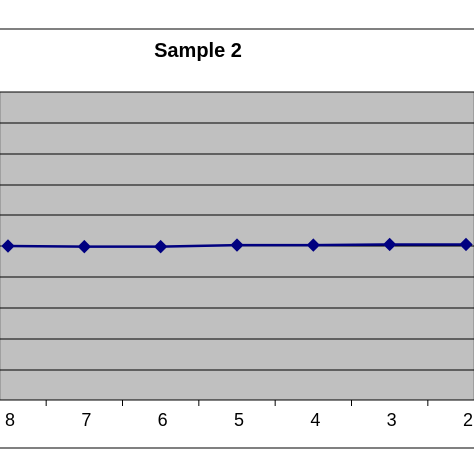 Image resolution: width=474 pixels, height=474 pixels. What do you see at coordinates (315, 420) in the screenshot?
I see `x-tick-label-4: 4` at bounding box center [315, 420].